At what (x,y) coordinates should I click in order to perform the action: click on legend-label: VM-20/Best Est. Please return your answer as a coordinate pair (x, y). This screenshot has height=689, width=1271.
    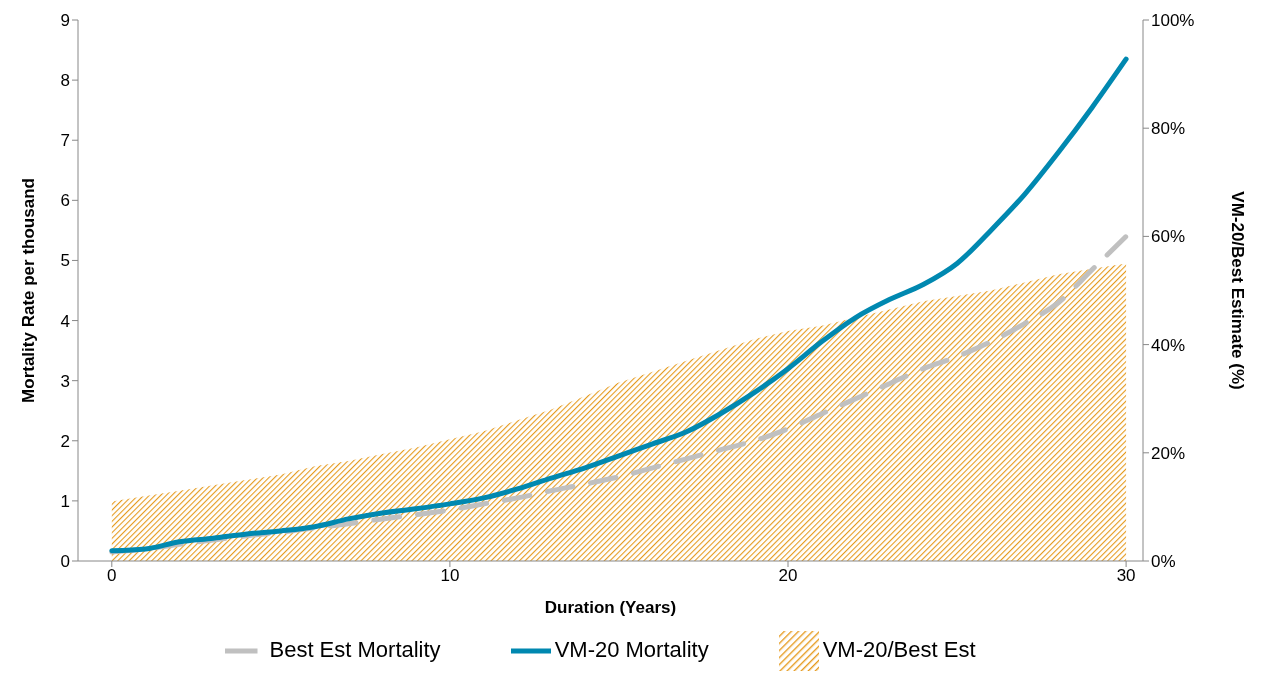
    Looking at the image, I should click on (899, 649).